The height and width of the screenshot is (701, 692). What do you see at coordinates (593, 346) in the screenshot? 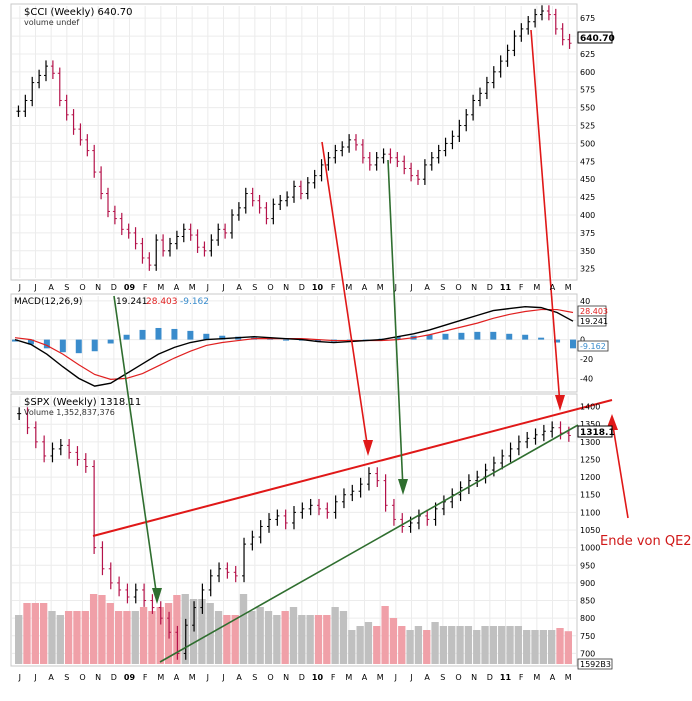
I see `svg-text: -9.162` at bounding box center [593, 346].